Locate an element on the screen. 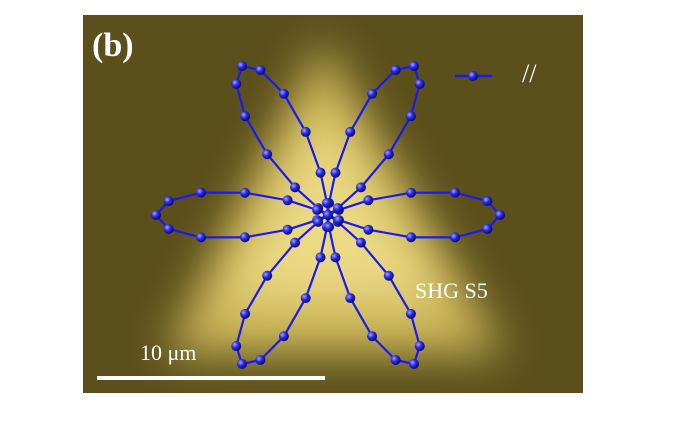 Image resolution: width=700 pixels, height=443 pixels. scale-bar-label: 10 μm is located at coordinates (168, 352).